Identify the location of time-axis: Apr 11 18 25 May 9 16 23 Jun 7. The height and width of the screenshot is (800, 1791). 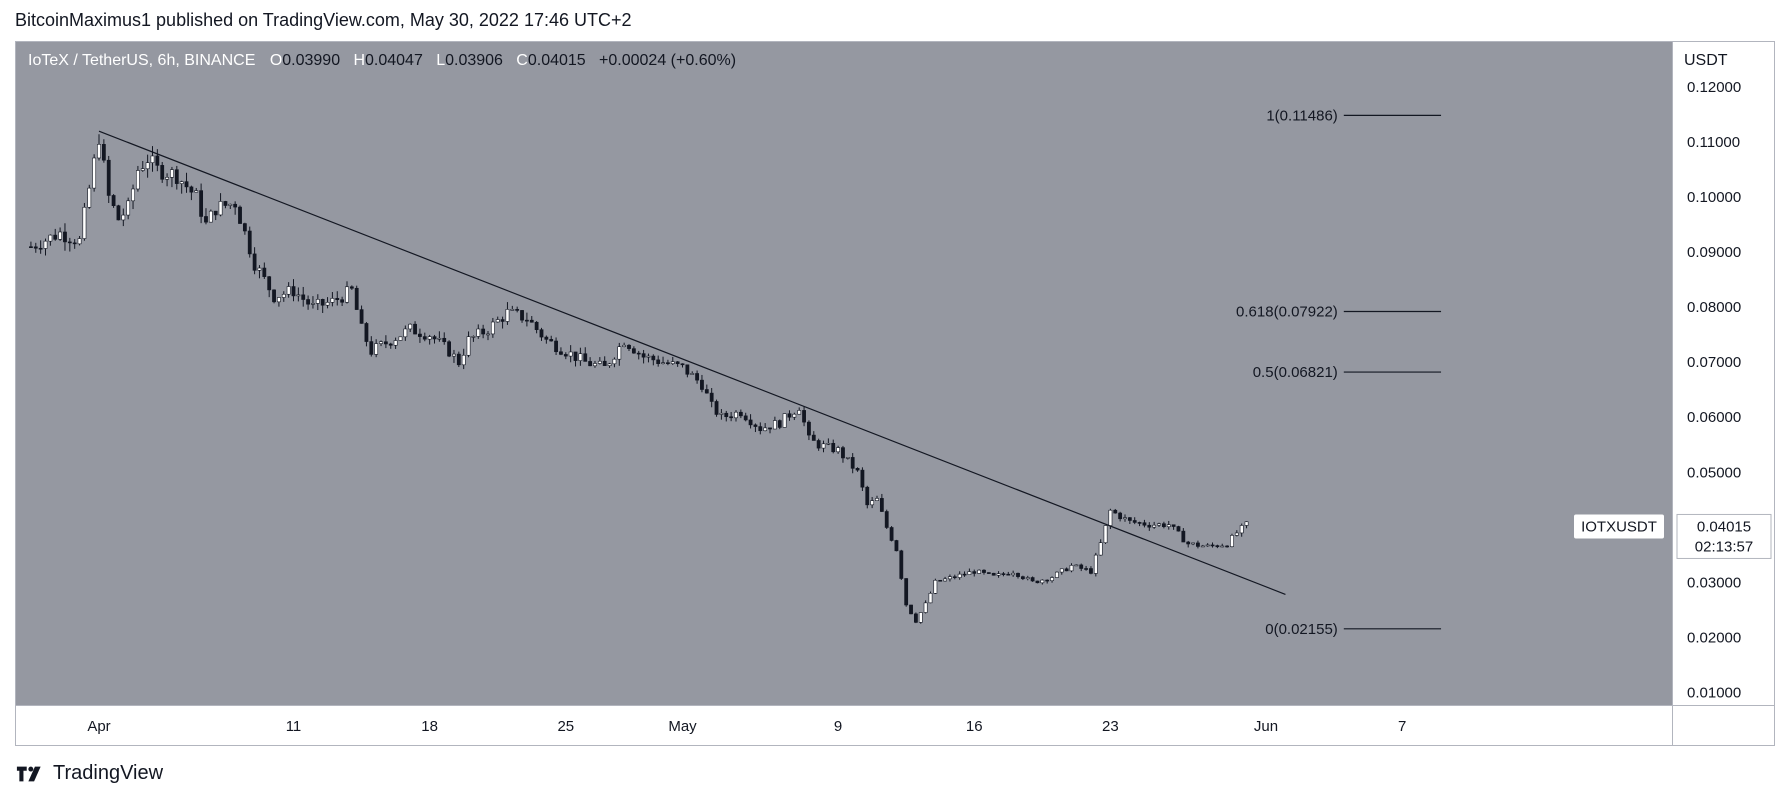
(844, 725).